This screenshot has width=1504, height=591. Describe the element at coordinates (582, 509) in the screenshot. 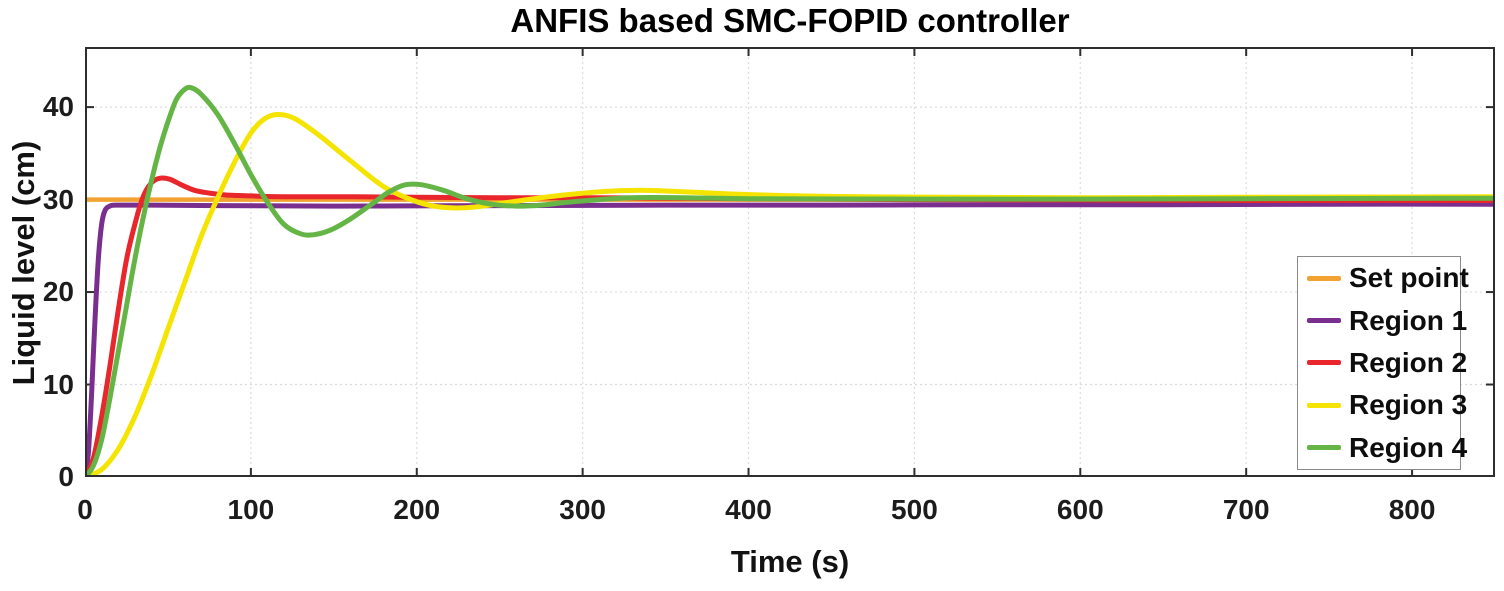

I see `x-tick-label: 300` at that location.